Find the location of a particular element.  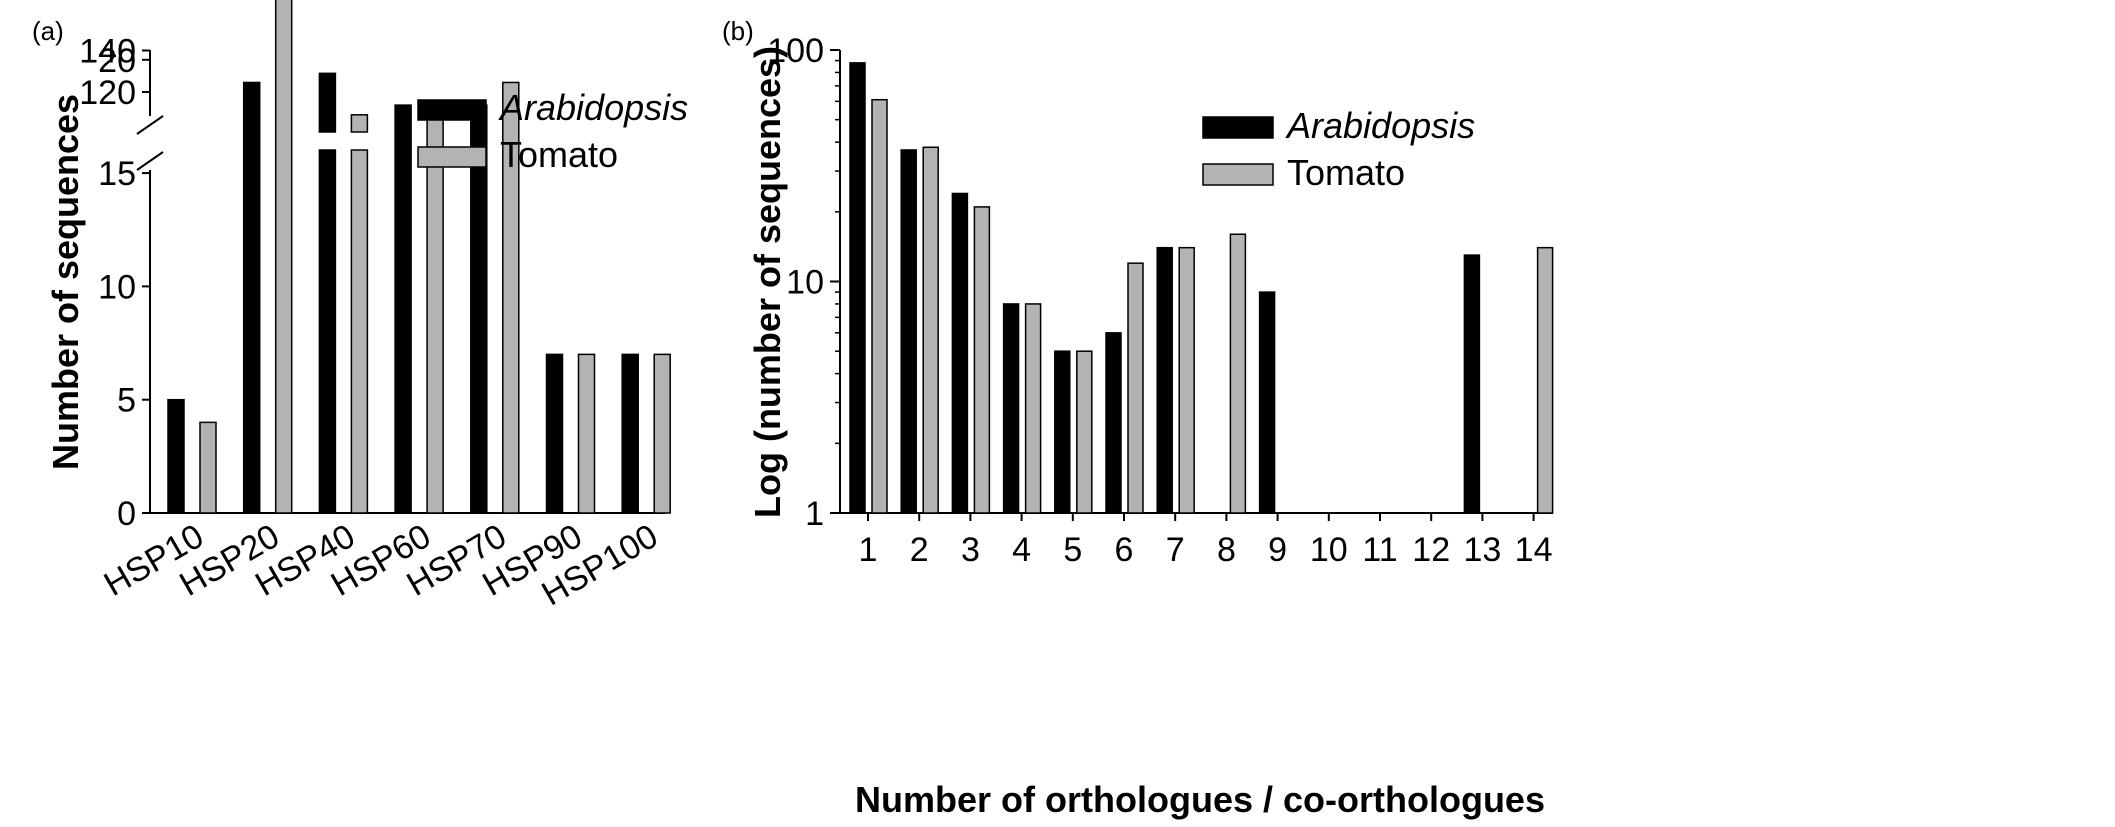

panel-a-legend-label: Arabidopsis is located at coordinates (593, 107).